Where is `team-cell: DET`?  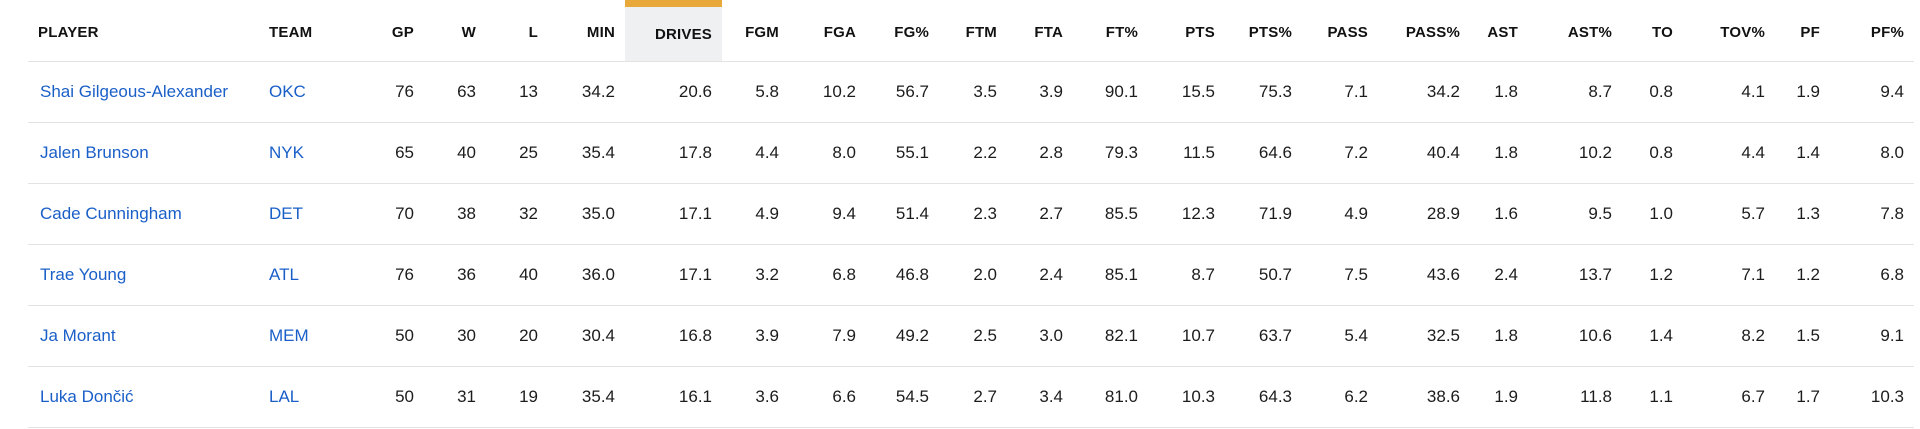 team-cell: DET is located at coordinates (315, 214).